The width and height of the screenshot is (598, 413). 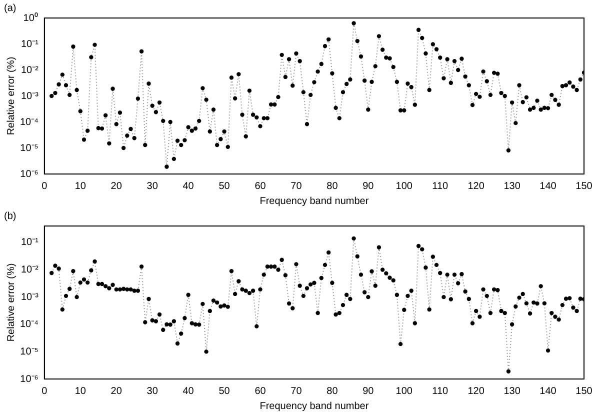 What do you see at coordinates (30, 18) in the screenshot?
I see `y-tick-label: 10⁰` at bounding box center [30, 18].